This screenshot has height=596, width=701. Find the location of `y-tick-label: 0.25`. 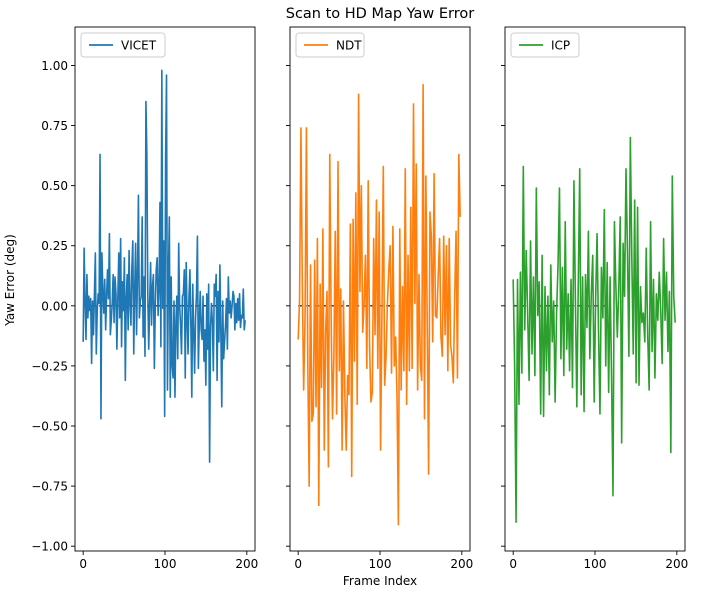

y-tick-label: 0.25 is located at coordinates (54, 246).